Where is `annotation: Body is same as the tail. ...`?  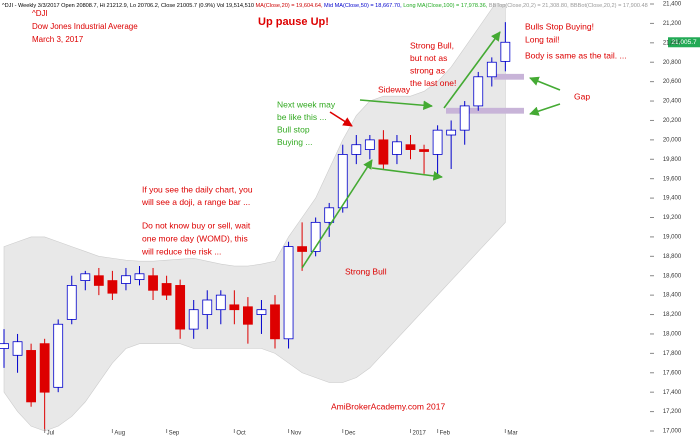 annotation: Body is same as the tail. ... is located at coordinates (576, 55).